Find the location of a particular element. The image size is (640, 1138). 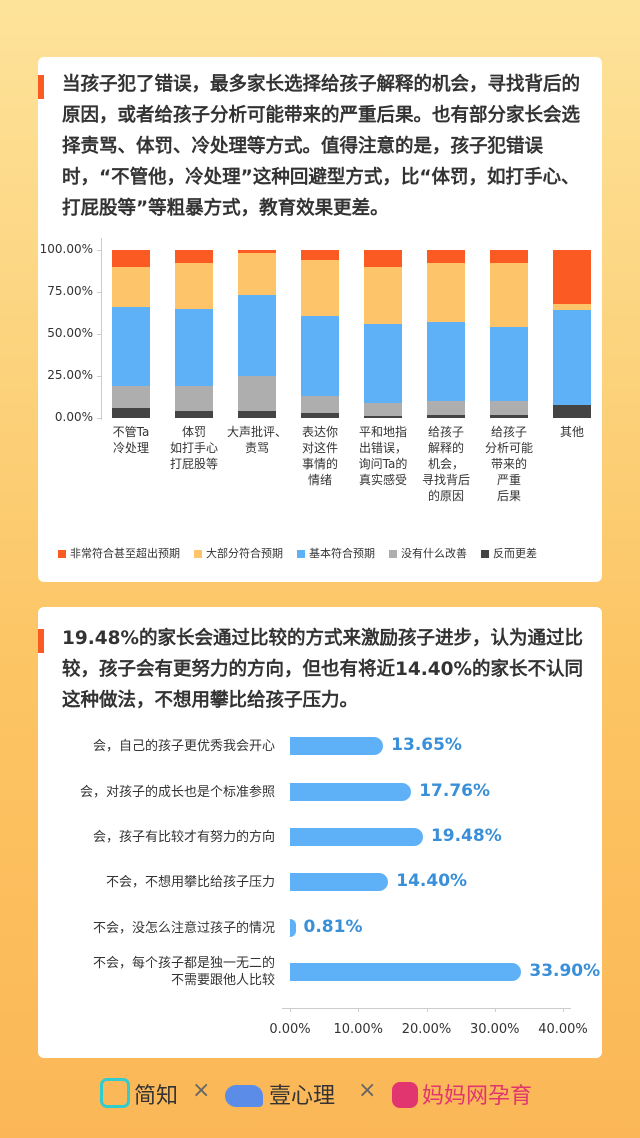

legend-label: 没有什么改善 is located at coordinates (434, 553).